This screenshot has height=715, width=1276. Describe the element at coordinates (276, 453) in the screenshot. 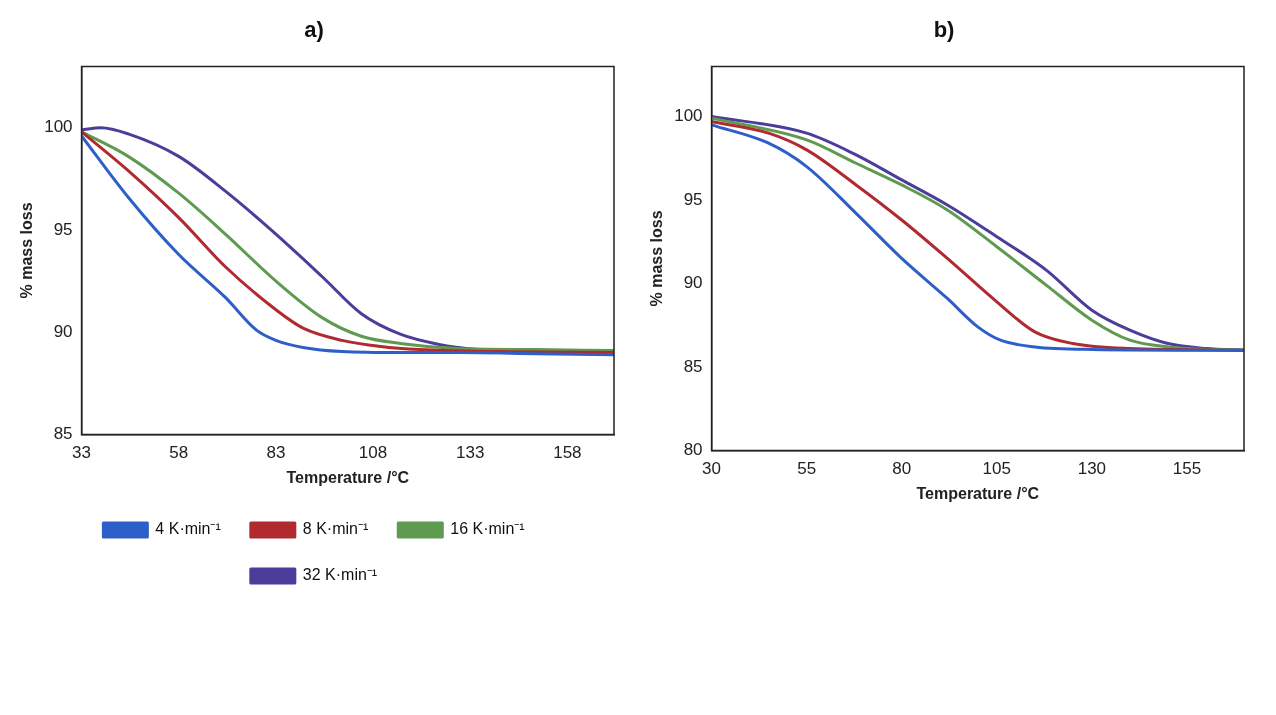

I see `x-tick-label: 83` at that location.